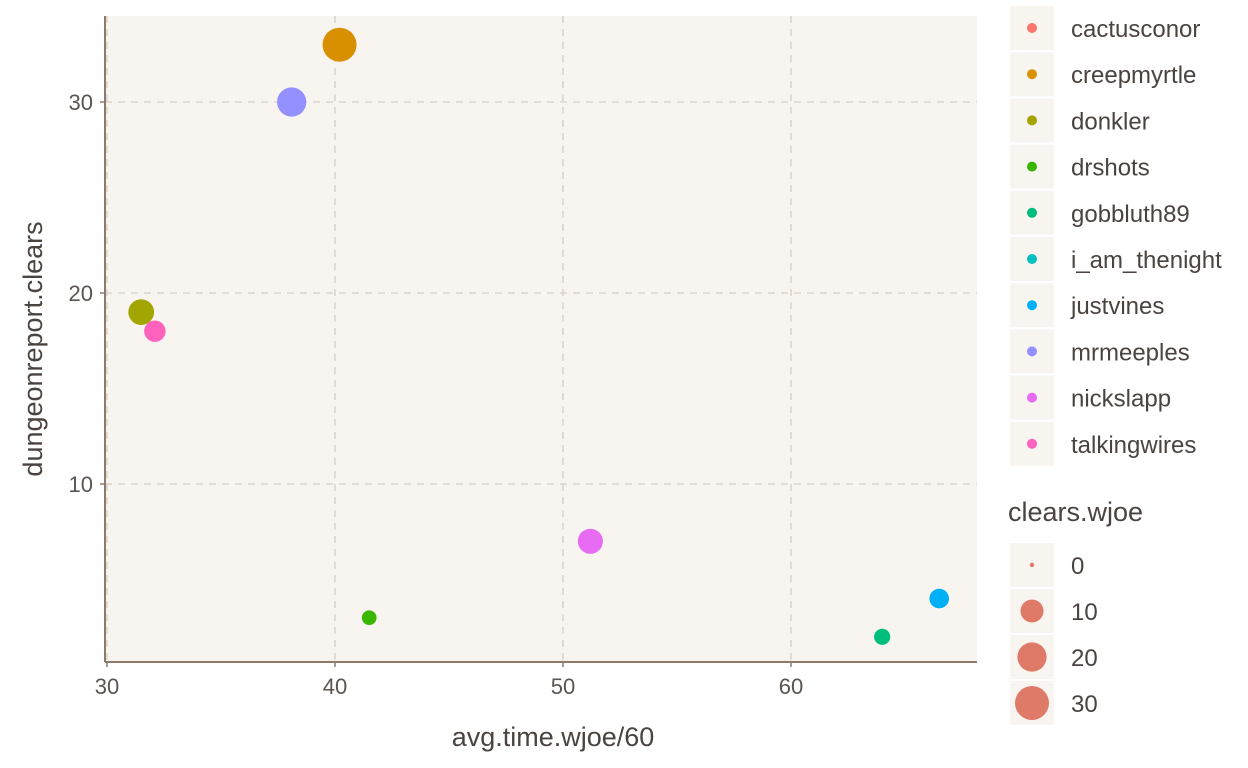  Describe the element at coordinates (1110, 168) in the screenshot. I see `legend-label: drshots` at that location.